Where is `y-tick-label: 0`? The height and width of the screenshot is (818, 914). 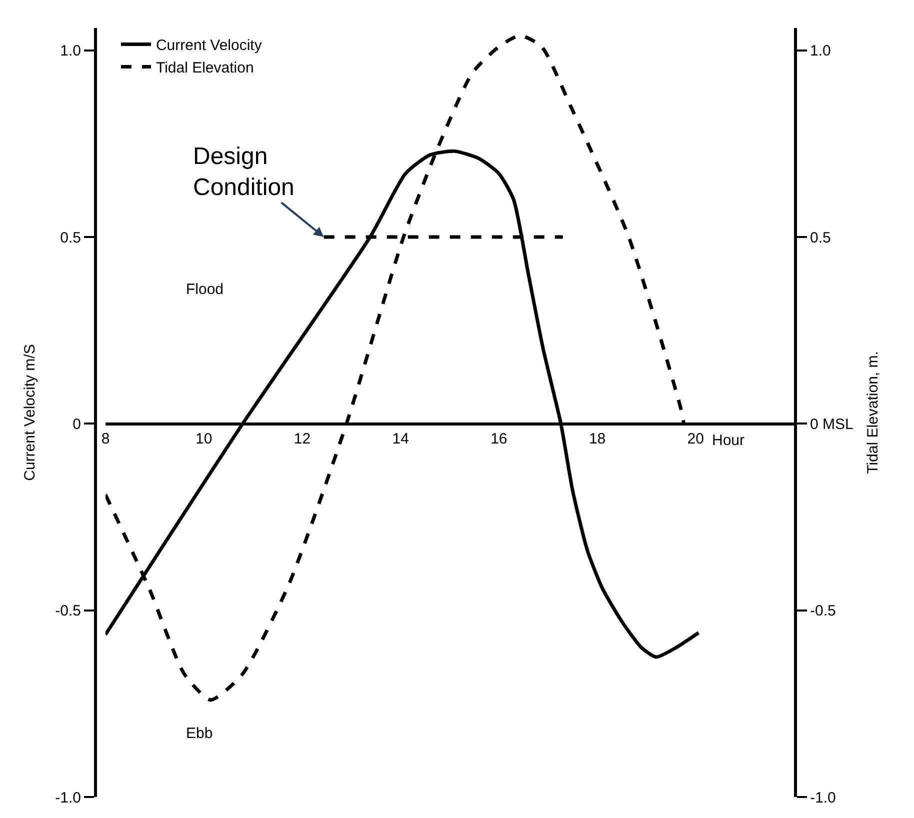 y-tick-label: 0 is located at coordinates (76, 424).